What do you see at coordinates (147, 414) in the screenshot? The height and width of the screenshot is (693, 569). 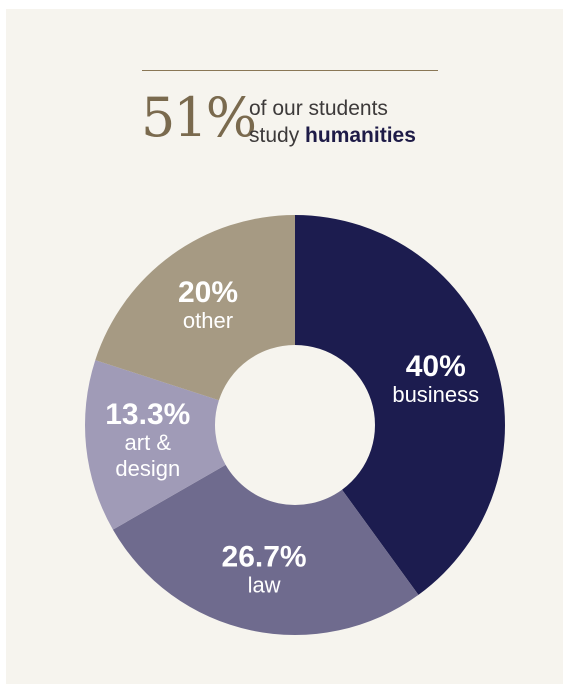 I see `slice-value-label-art-design: 13.3%` at bounding box center [147, 414].